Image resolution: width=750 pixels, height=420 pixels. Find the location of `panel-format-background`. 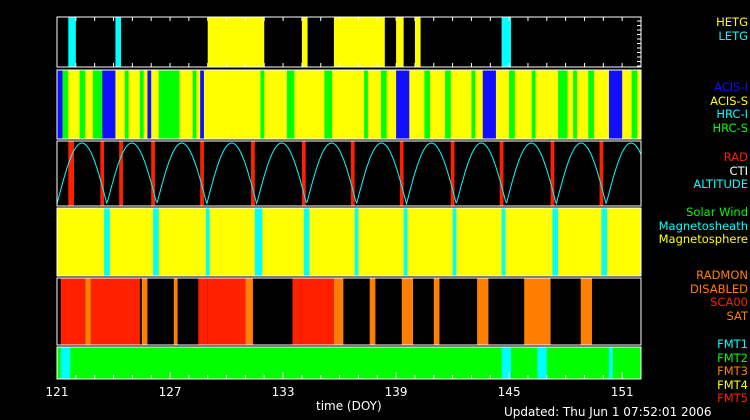

panel-format-background is located at coordinates (349, 363).